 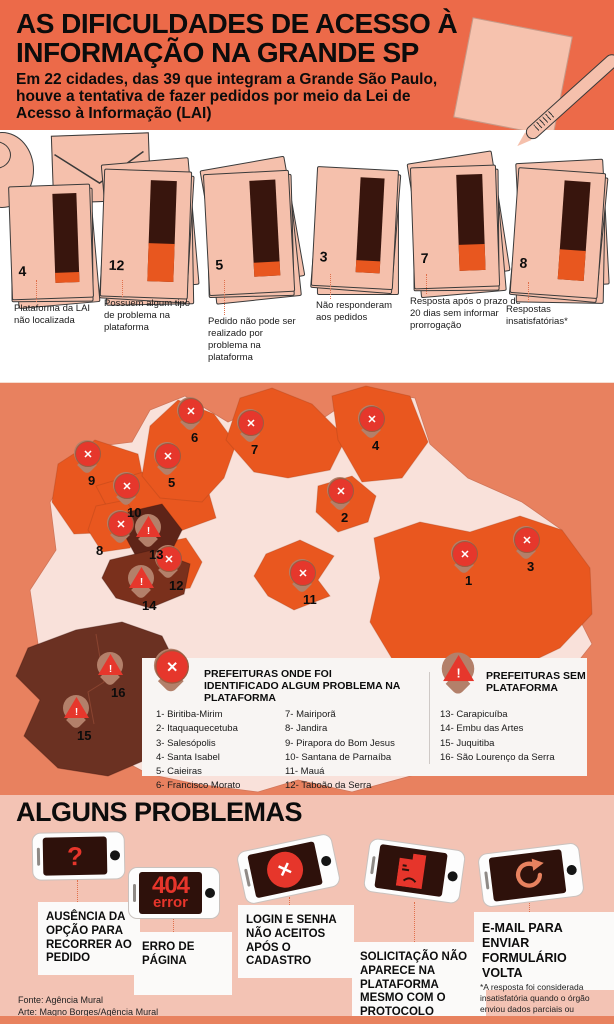 What do you see at coordinates (88, 1012) in the screenshot?
I see `credit-art: Arte: Magno Borges/Agência Mural` at bounding box center [88, 1012].